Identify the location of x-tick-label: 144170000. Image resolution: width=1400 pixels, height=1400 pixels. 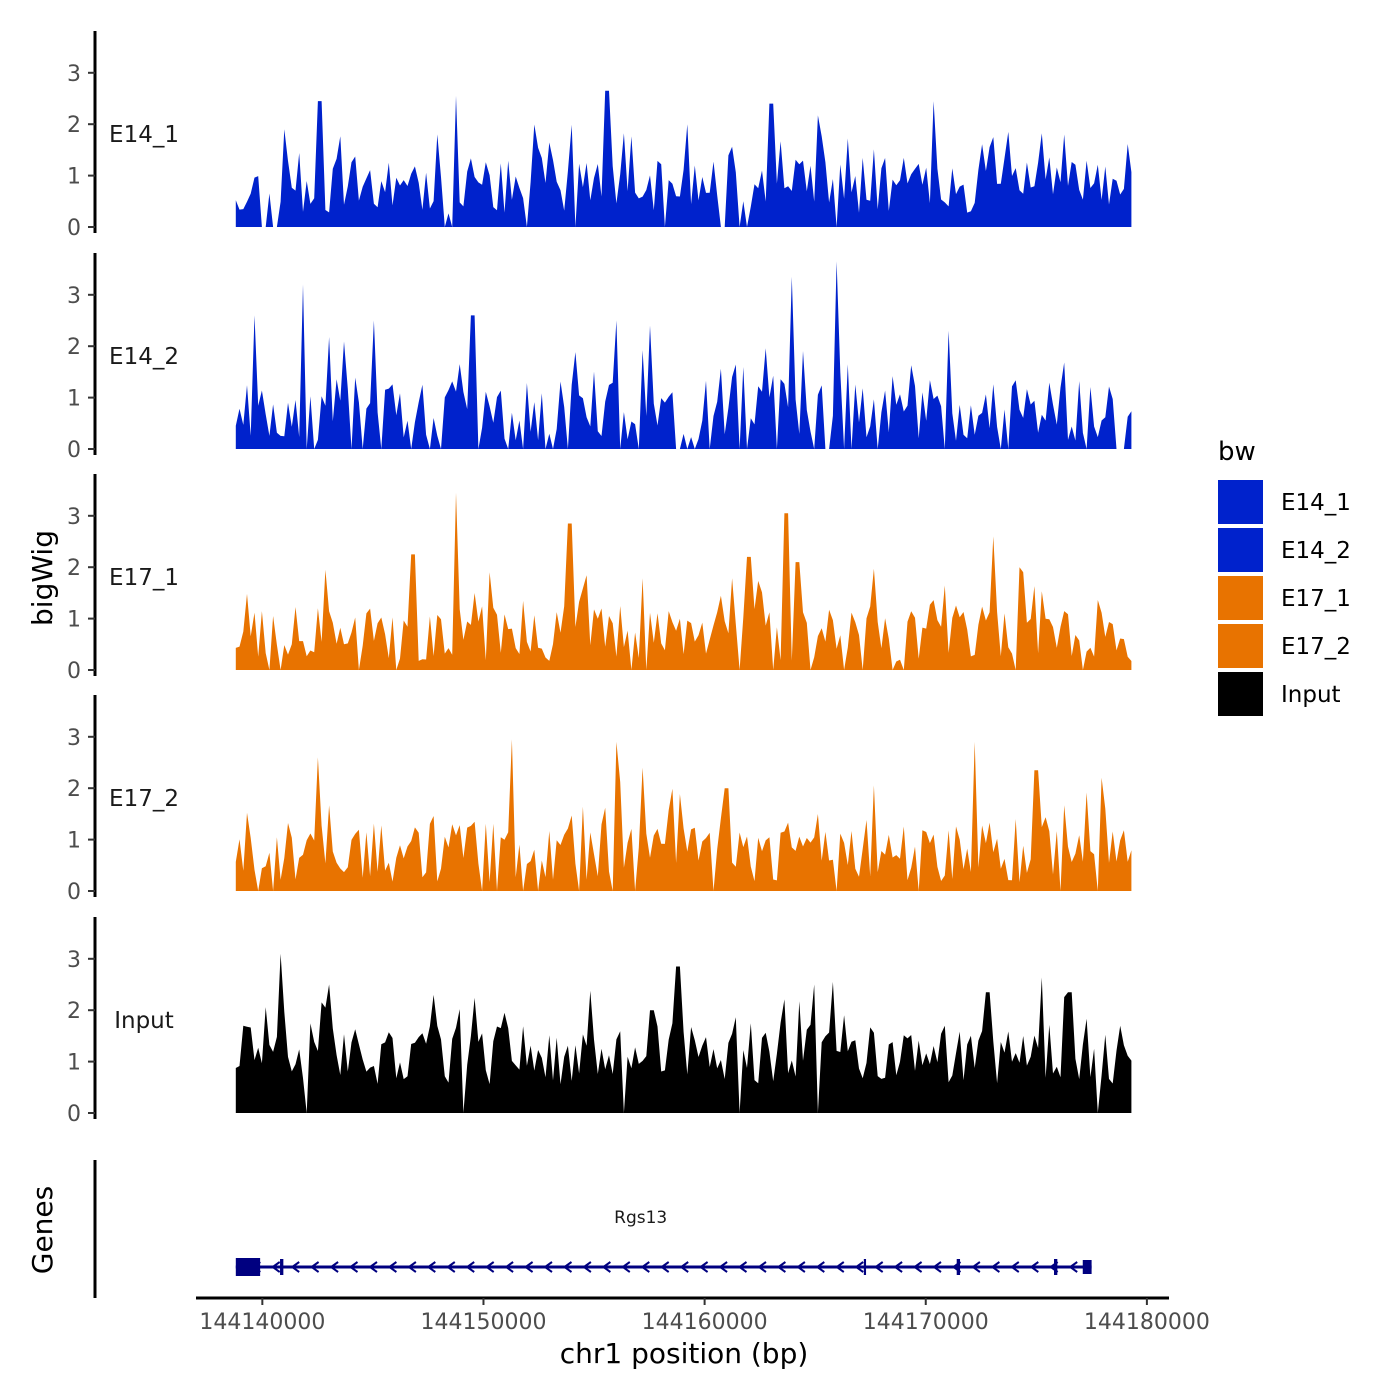
(926, 1322).